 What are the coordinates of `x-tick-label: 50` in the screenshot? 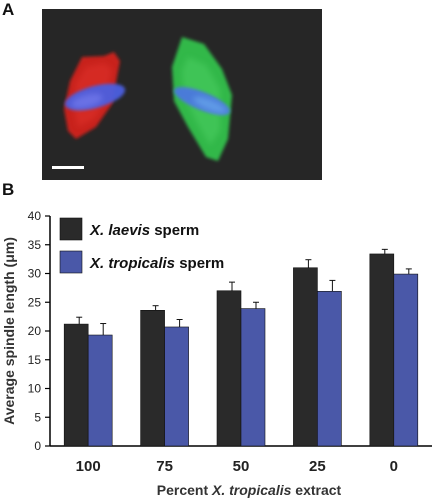 It's located at (241, 466).